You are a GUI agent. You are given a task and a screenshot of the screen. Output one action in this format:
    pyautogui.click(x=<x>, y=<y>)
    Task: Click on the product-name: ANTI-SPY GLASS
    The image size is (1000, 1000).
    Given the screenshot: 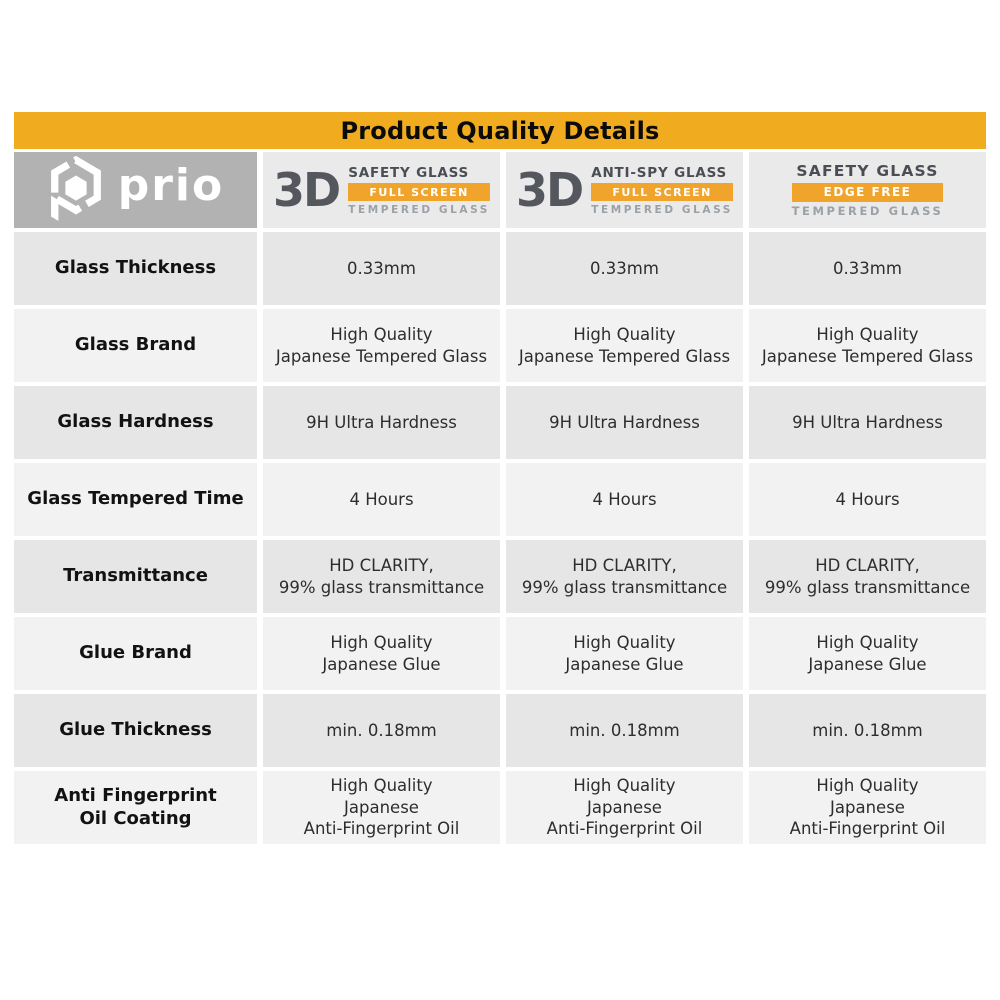 What is the action you would take?
    pyautogui.click(x=659, y=172)
    